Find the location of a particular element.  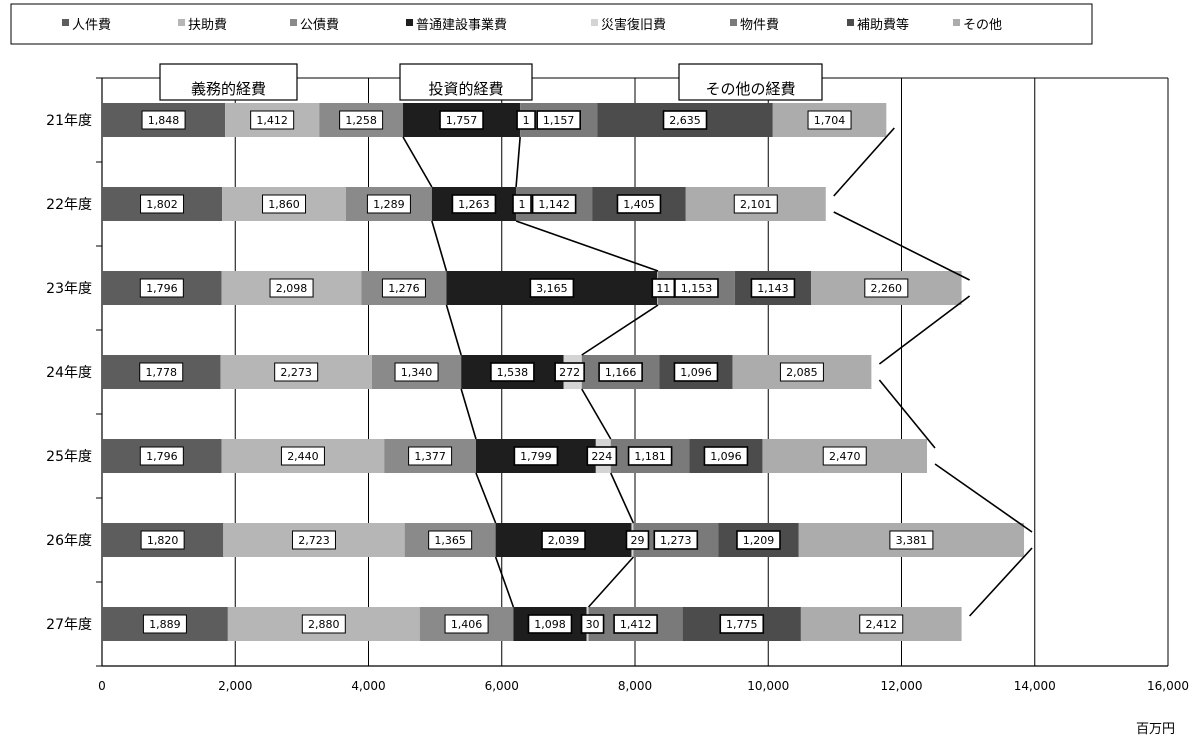

data-label: 1,704 is located at coordinates (830, 120).